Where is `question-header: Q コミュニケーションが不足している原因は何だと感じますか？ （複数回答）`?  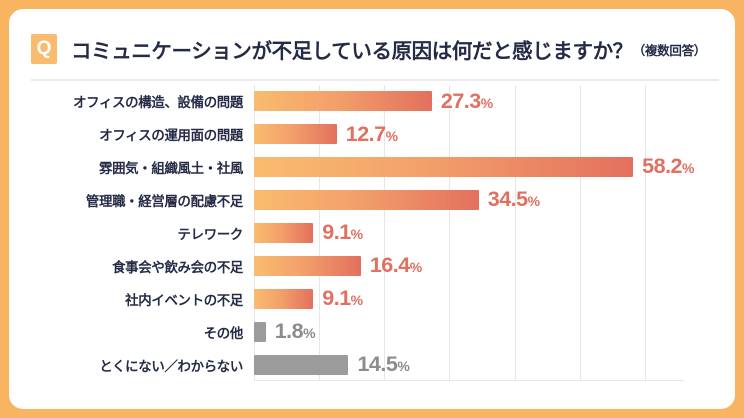
question-header: Q コミュニケーションが不足している原因は何だと感じますか？ （複数回答） is located at coordinates (375, 55).